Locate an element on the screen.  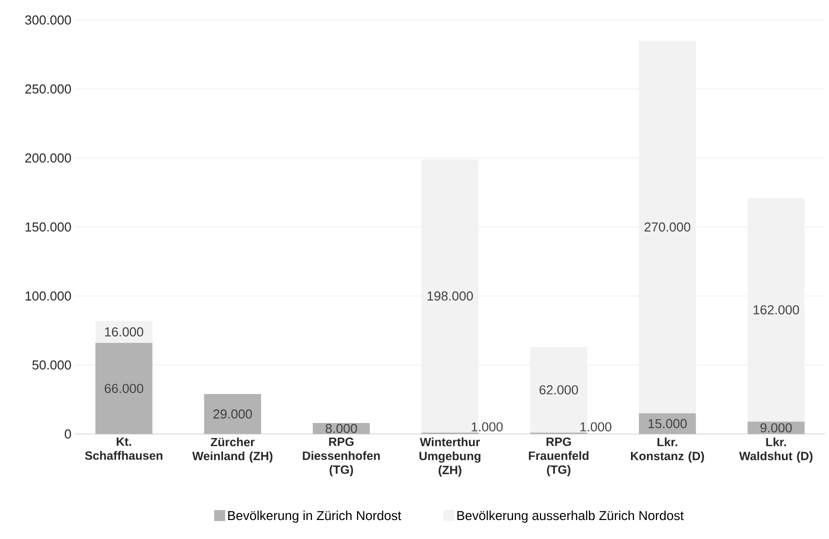
x-tick-label: Lkr. Waldshut (D) is located at coordinates (775, 450).